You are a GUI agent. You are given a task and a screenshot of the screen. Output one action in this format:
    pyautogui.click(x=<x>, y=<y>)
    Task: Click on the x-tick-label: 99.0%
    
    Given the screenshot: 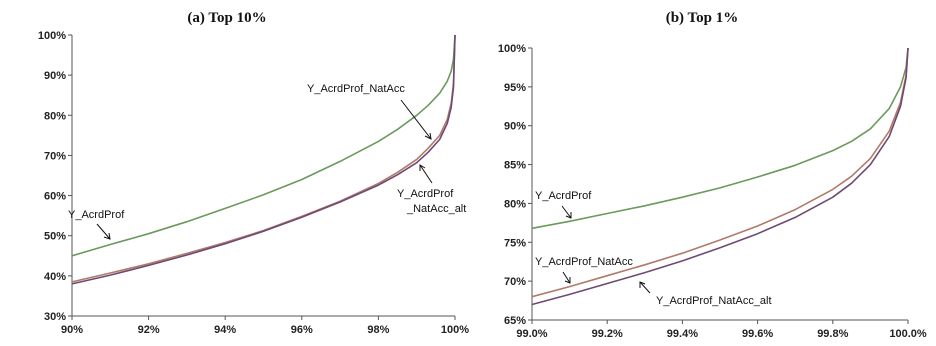 What is the action you would take?
    pyautogui.click(x=531, y=334)
    